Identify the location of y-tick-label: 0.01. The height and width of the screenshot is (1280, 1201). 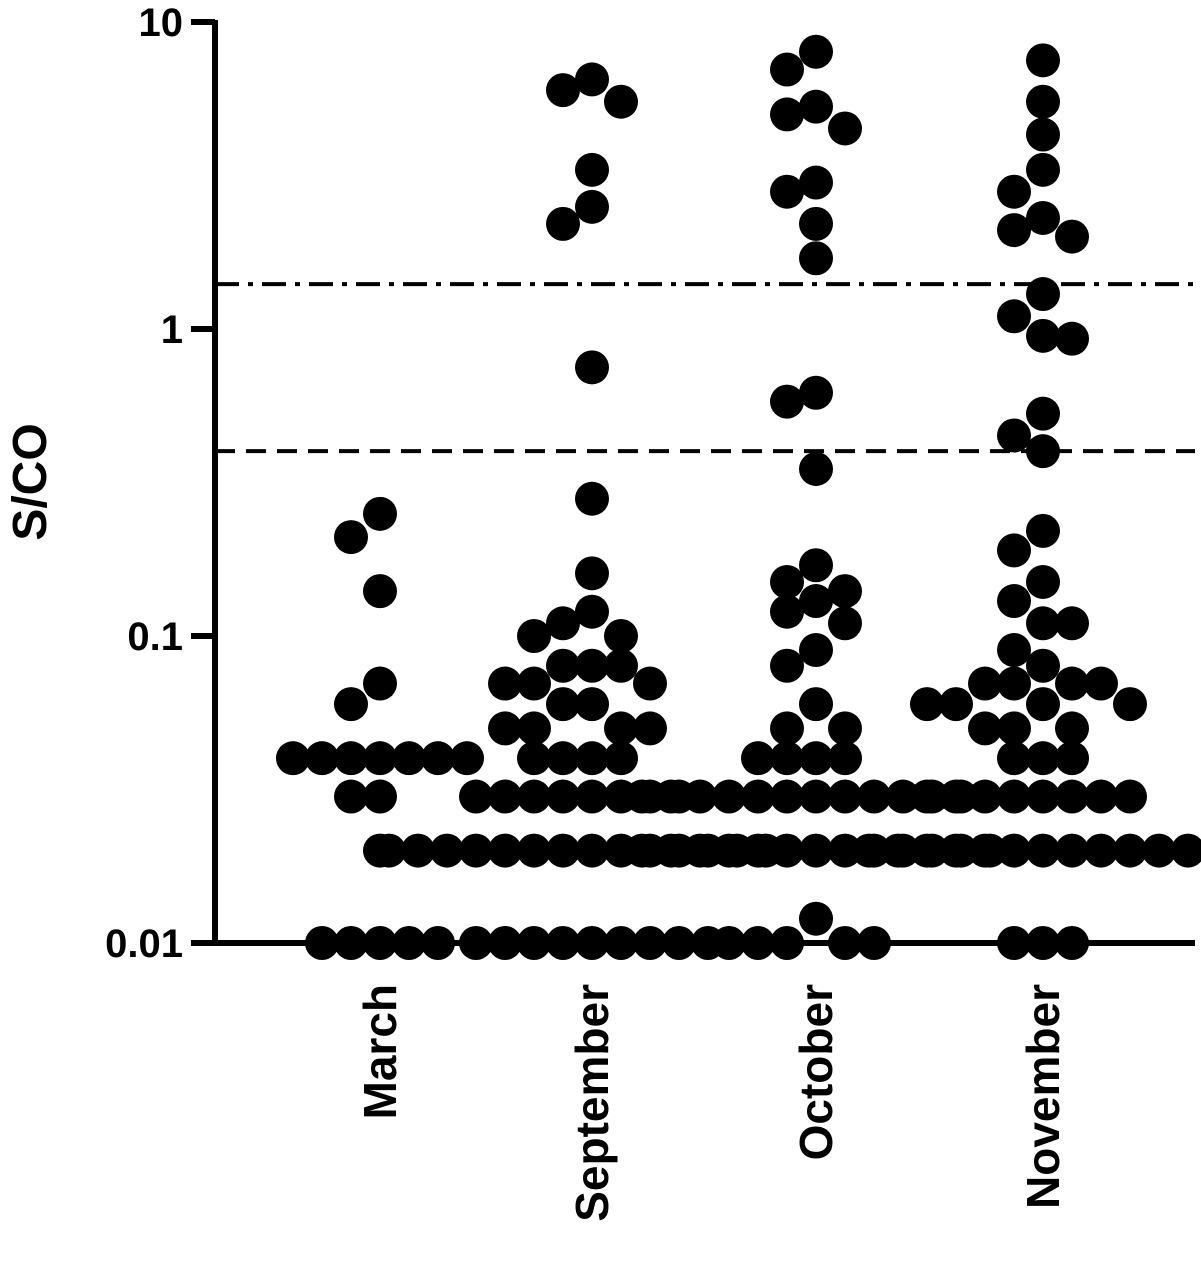
(144, 944).